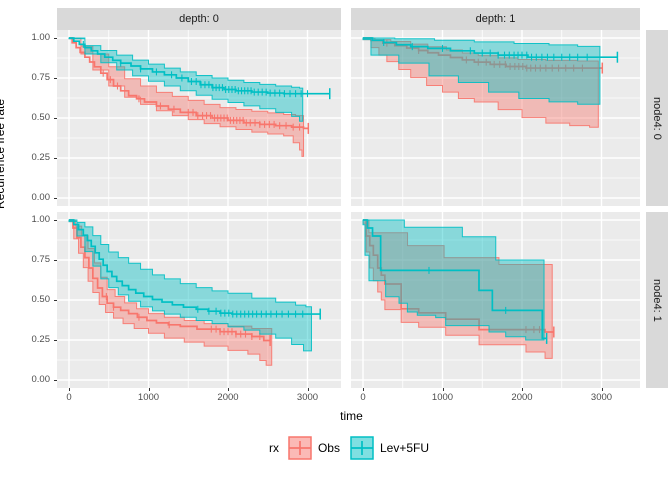 This screenshot has width=672, height=480. I want to click on facet-strip-label: depth: 0, so click(199, 19).